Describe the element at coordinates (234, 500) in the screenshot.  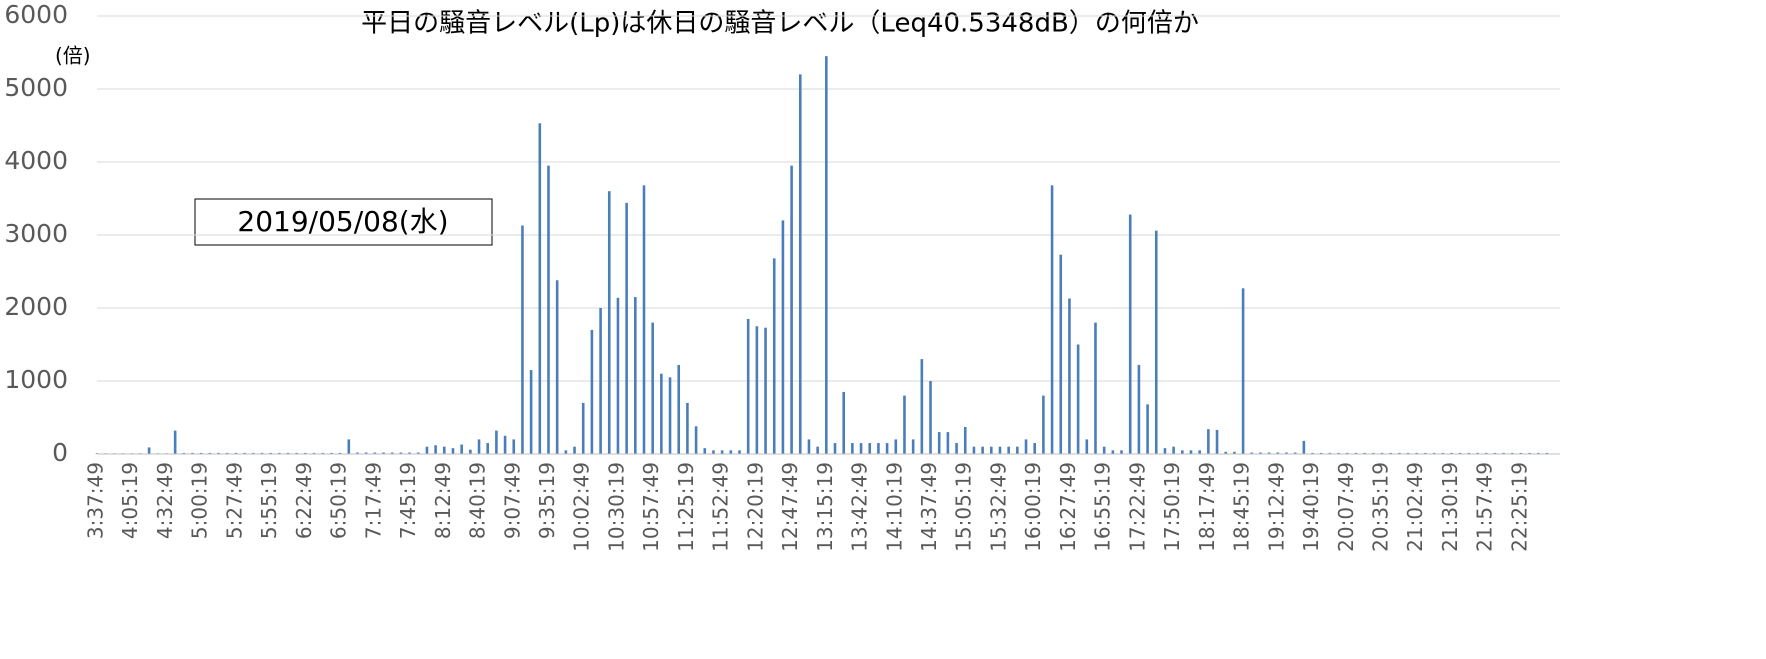
I see `x-tick-label: 5:27:49` at that location.